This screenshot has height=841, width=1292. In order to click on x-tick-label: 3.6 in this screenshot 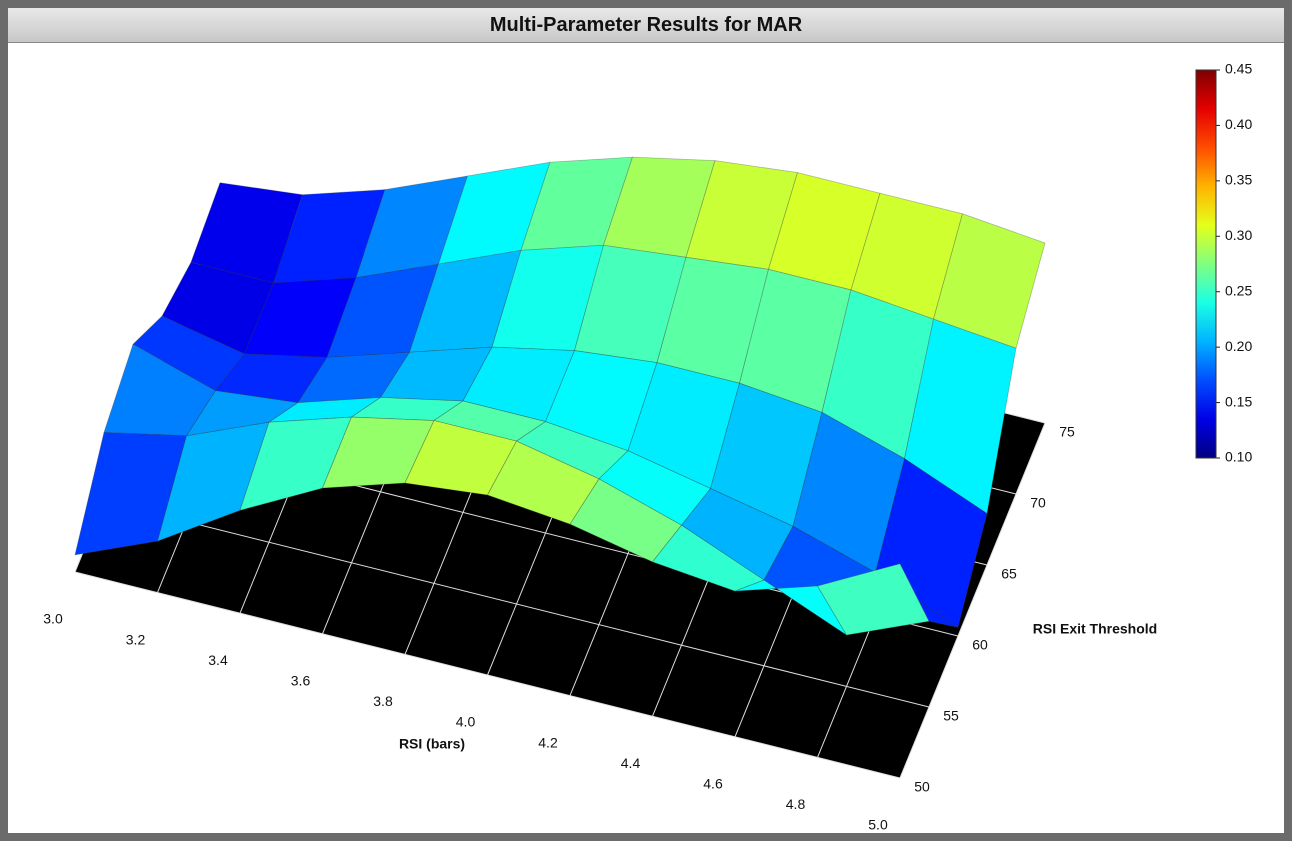, I will do `click(301, 681)`.